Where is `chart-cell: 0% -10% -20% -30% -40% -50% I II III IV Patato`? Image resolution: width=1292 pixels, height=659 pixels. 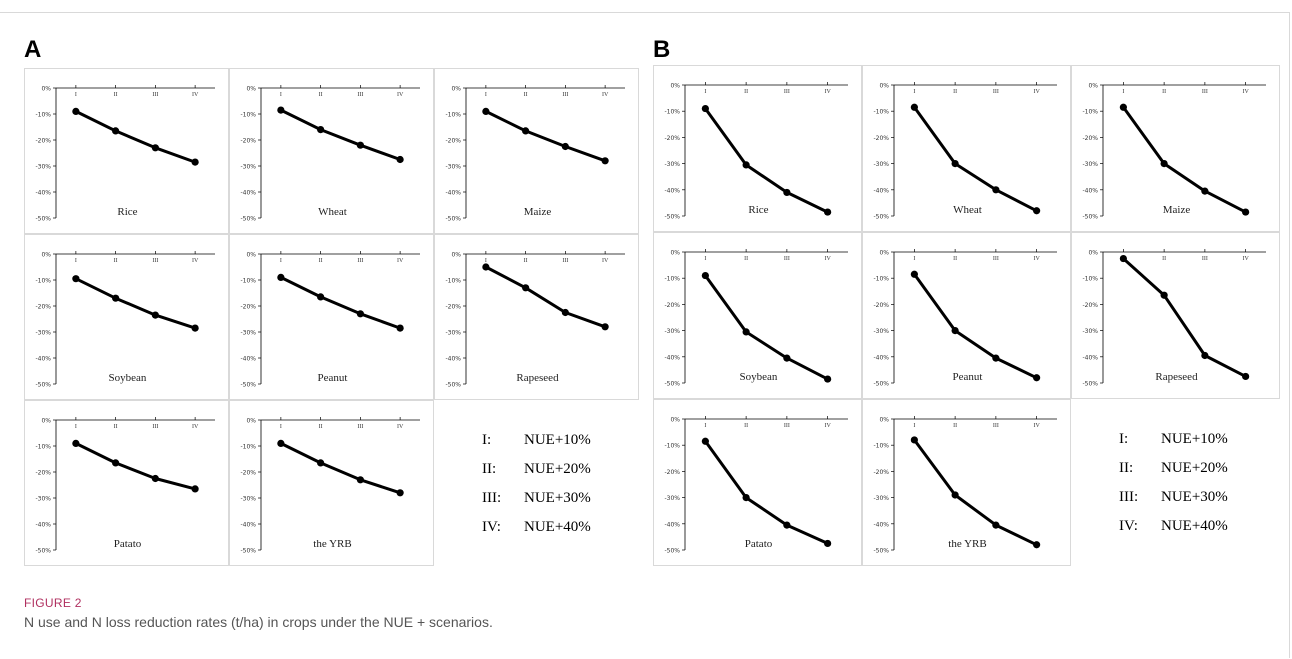 chart-cell: 0% -10% -20% -30% -40% -50% I II III IV Patato is located at coordinates (126, 483).